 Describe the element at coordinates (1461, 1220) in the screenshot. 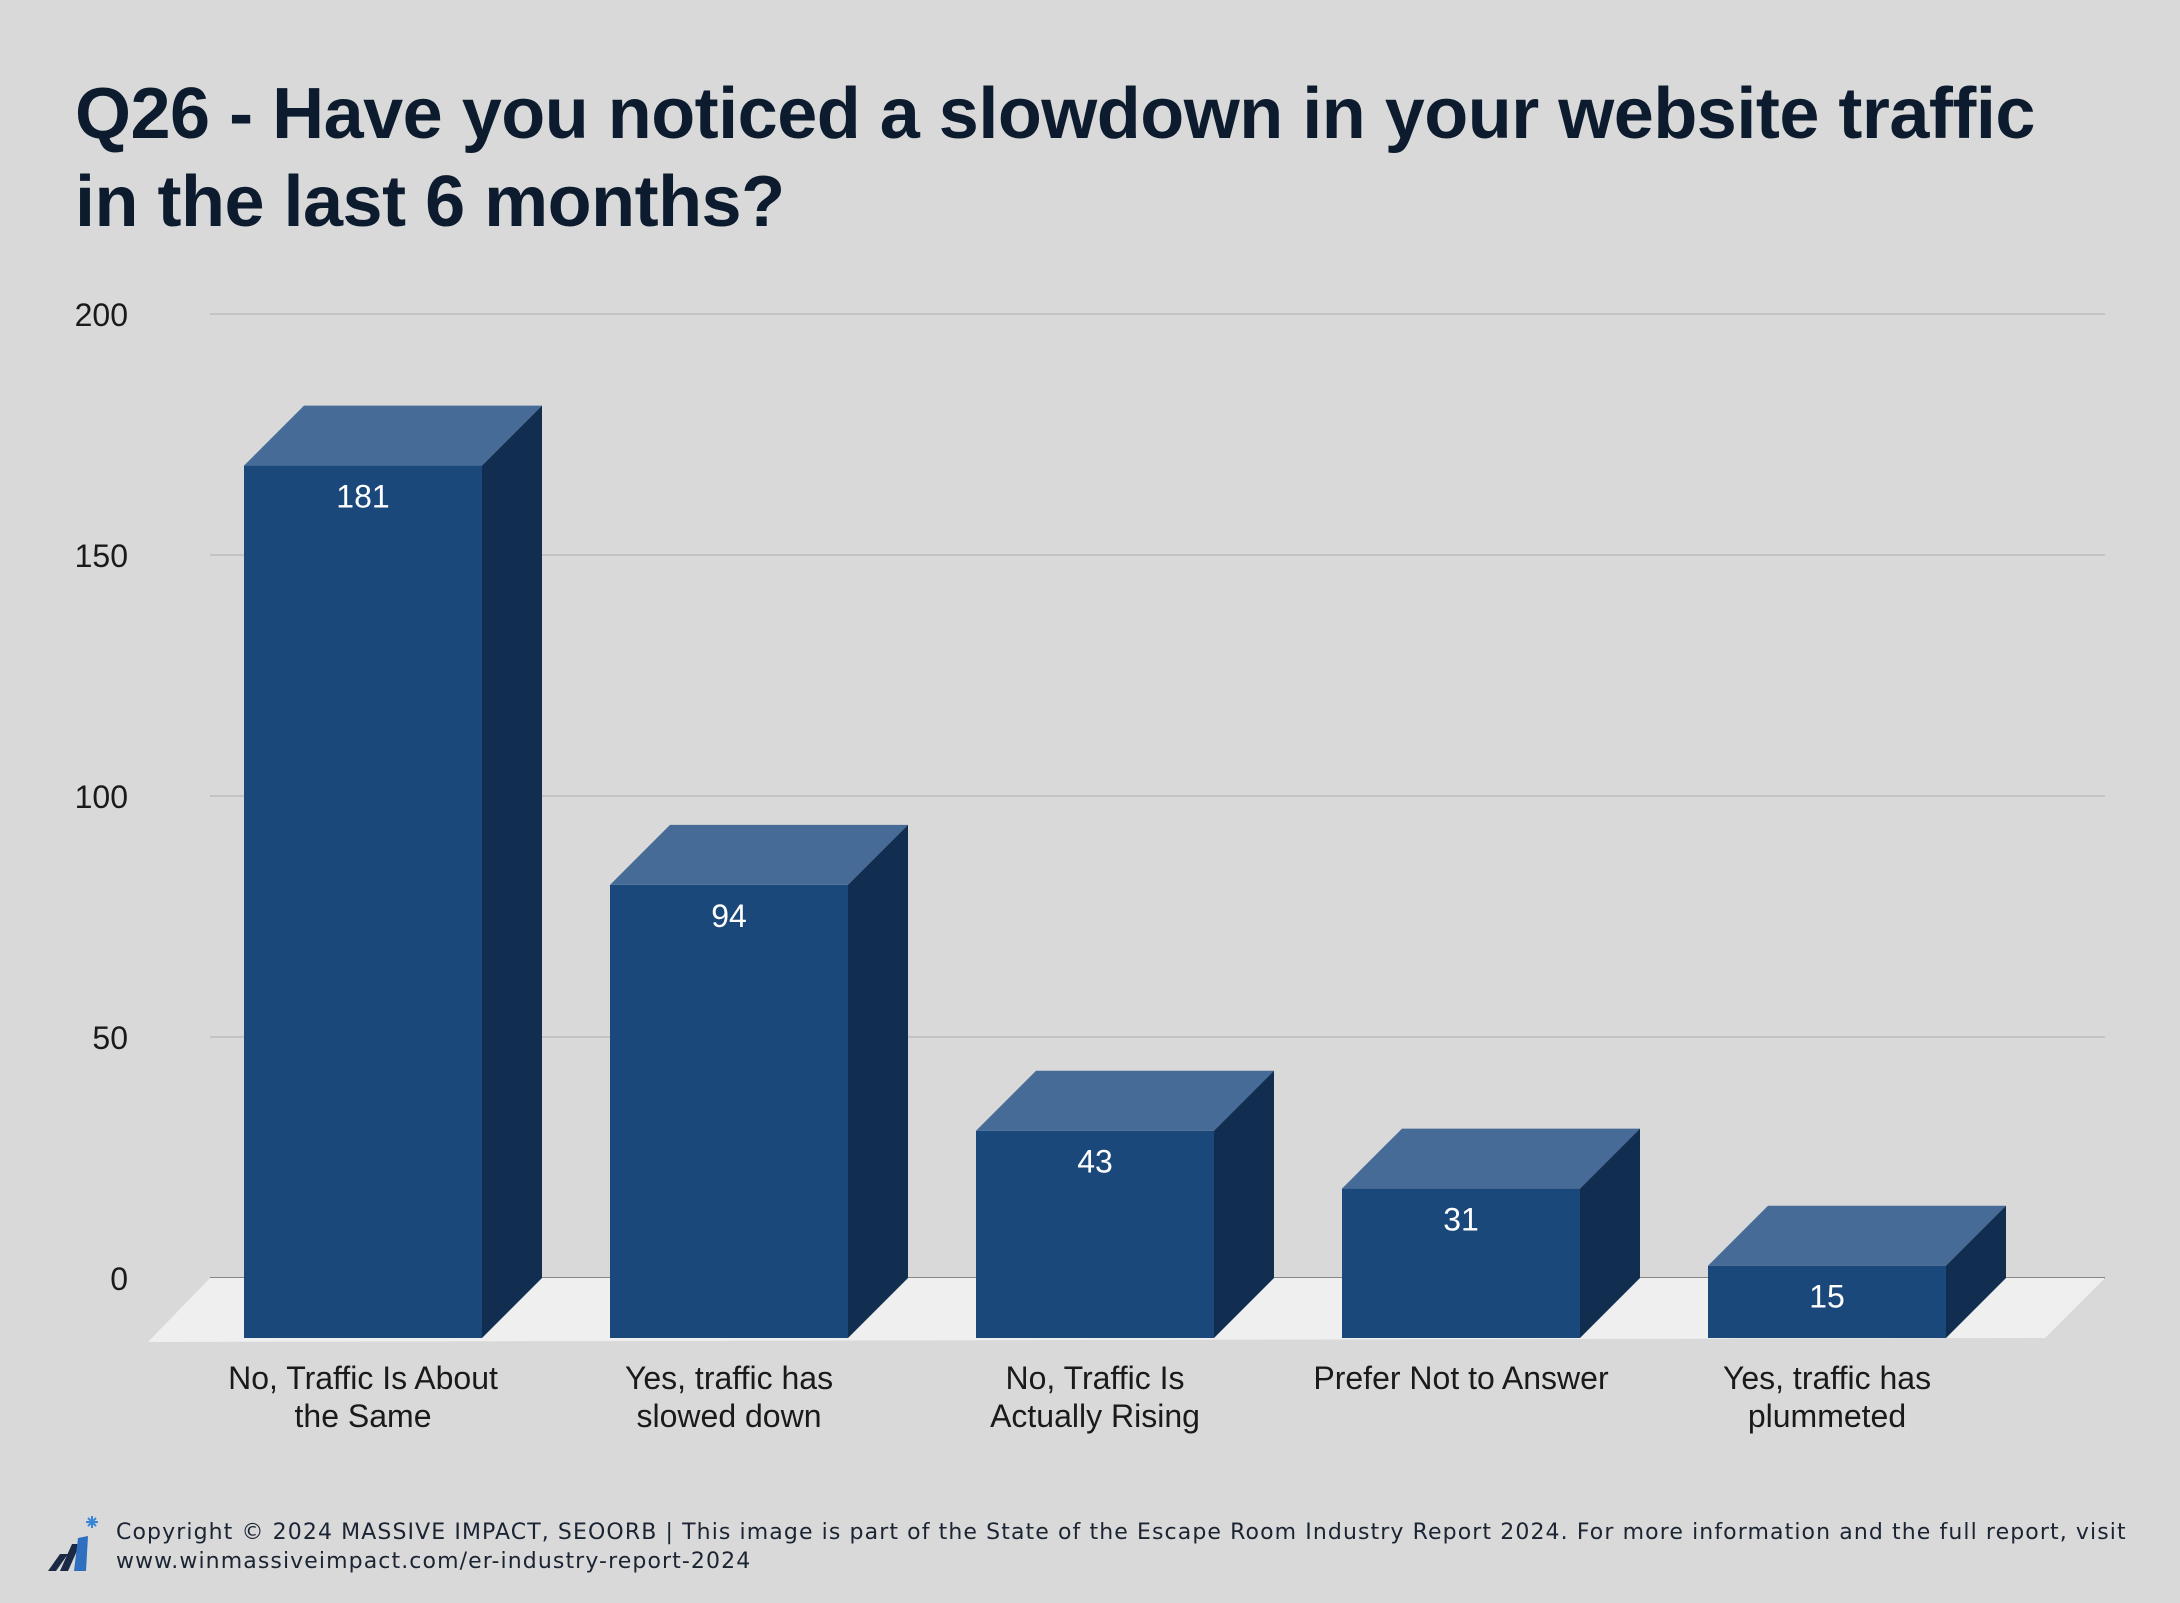

I see `data-label: 31` at that location.